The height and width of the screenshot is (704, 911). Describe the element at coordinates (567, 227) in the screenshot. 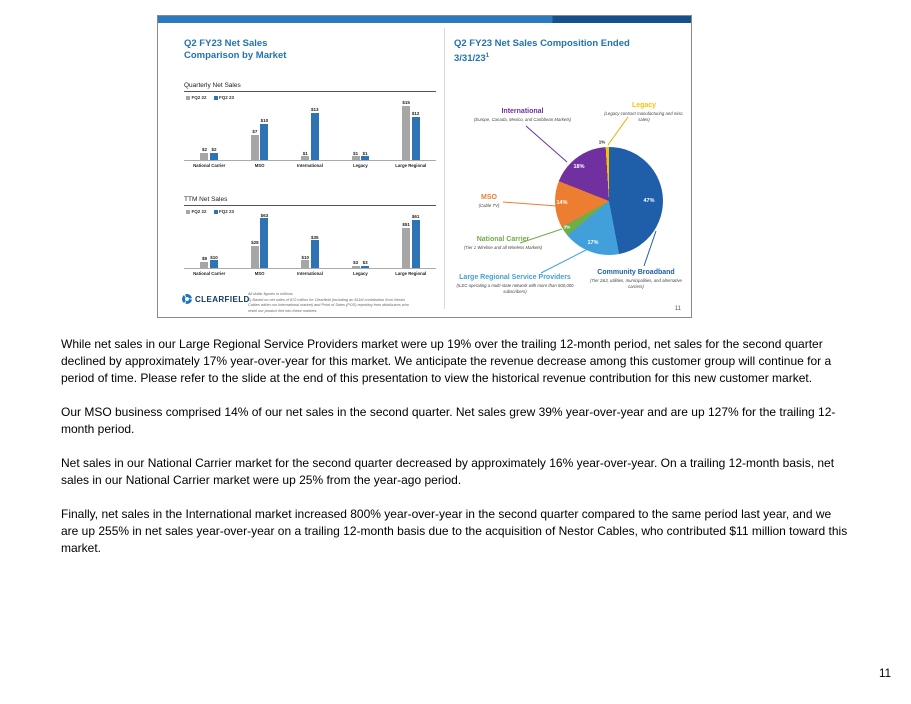

I see `pie-pct-national-carrier: 3%` at that location.